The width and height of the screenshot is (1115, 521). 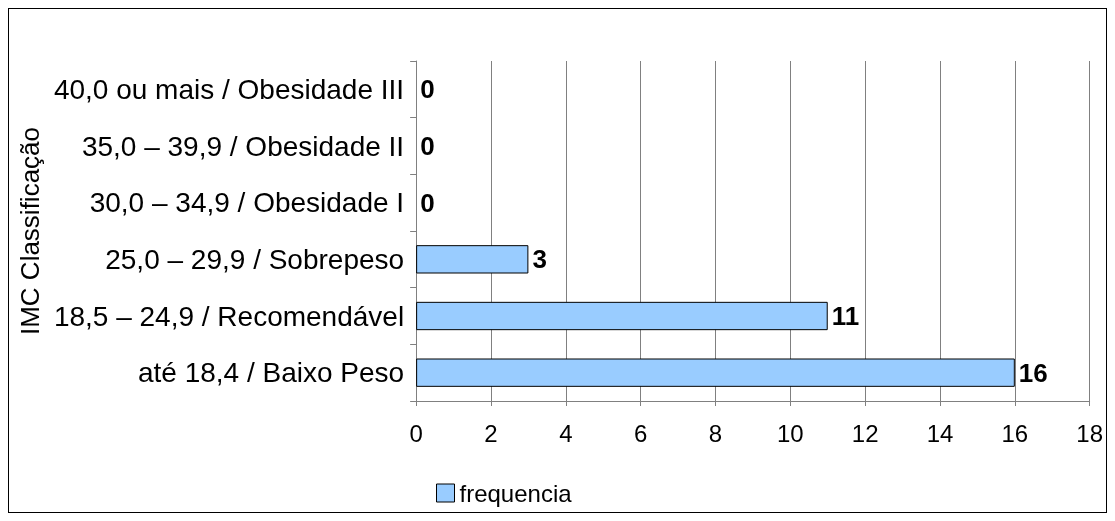 What do you see at coordinates (845, 316) in the screenshot?
I see `data-label: 11` at bounding box center [845, 316].